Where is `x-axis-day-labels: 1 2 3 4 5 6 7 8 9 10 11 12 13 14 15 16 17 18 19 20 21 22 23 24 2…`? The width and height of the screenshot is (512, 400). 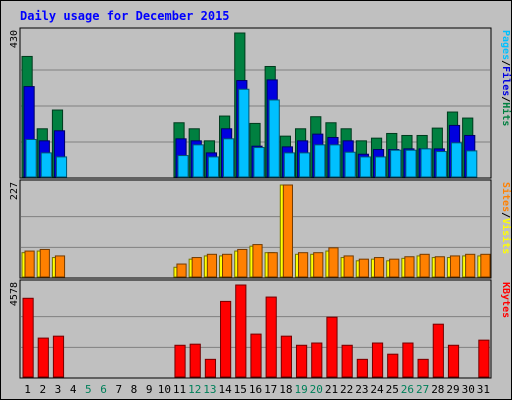
x-axis-day-labels: 1 2 3 4 5 6 7 8 9 10 11 12 13 14 15 16 17 18 19 20 21 22 23 24 2… is located at coordinates (257, 389).